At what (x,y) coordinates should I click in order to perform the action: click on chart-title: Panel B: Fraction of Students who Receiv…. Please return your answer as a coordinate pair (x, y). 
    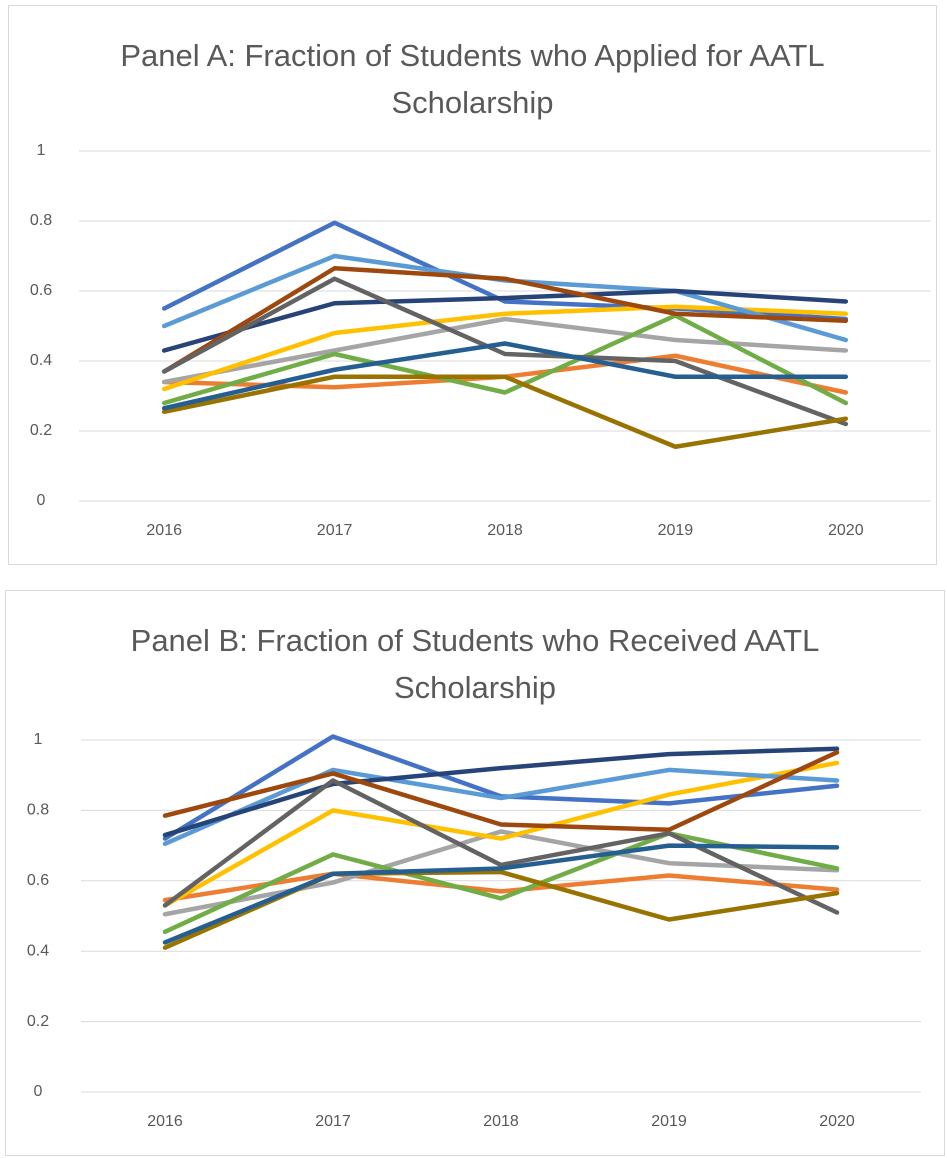
    Looking at the image, I should click on (475, 664).